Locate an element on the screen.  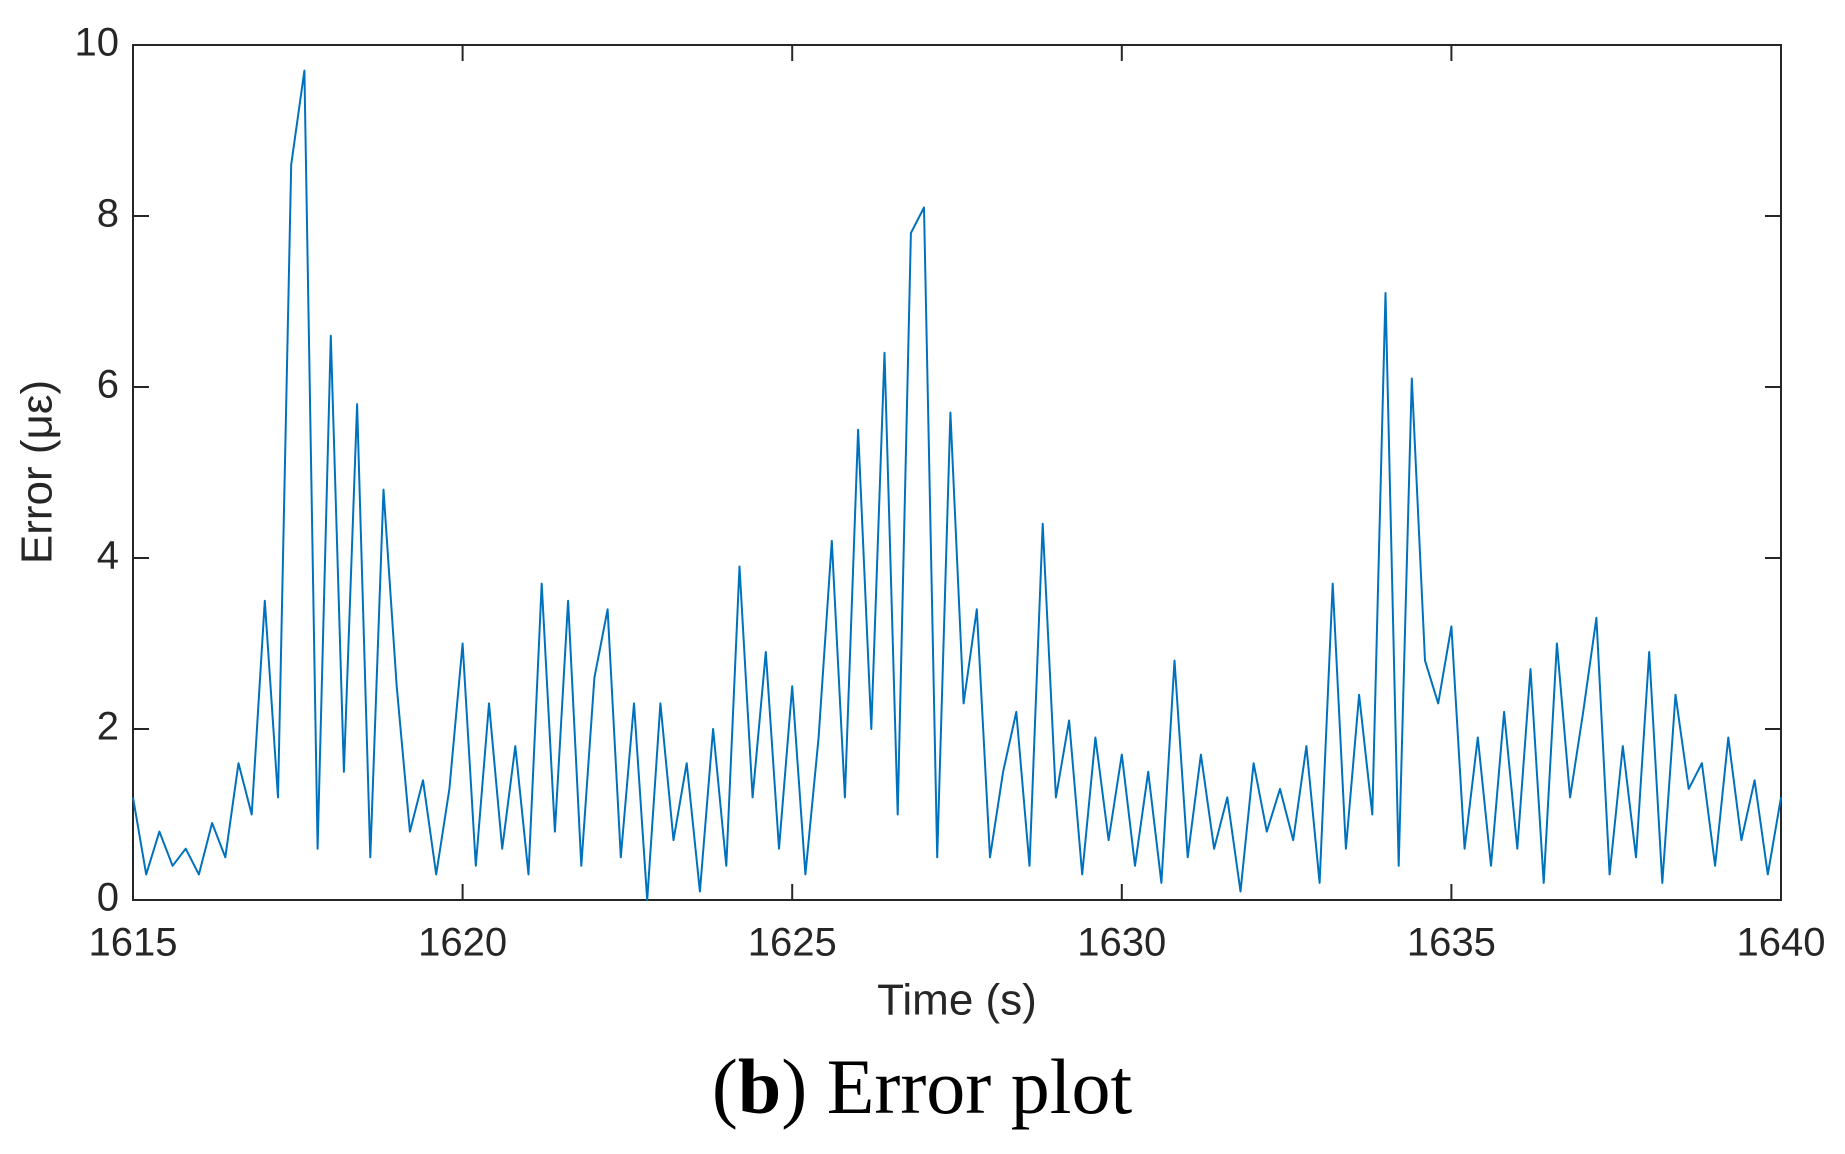
x-tick-label: 1640 is located at coordinates (1781, 943).